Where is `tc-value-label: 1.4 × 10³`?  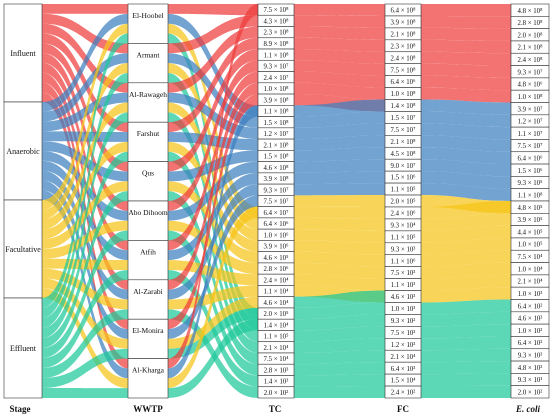
tc-value-label: 1.4 × 10³ is located at coordinates (276, 382).